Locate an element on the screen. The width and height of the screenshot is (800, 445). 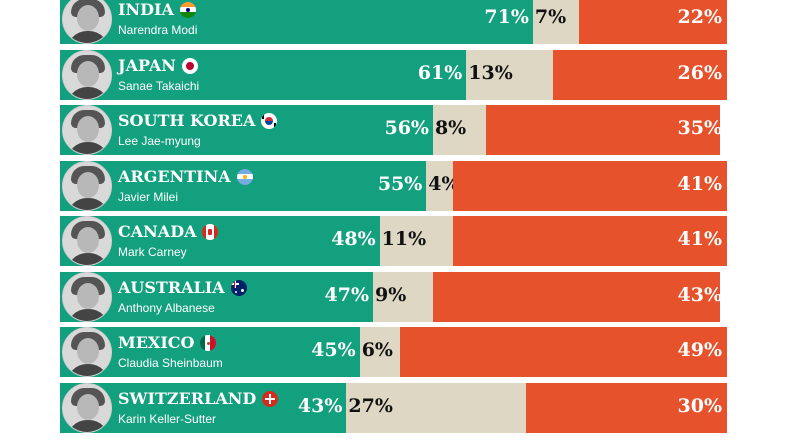
data-label-disapprove: 26% is located at coordinates (700, 72).